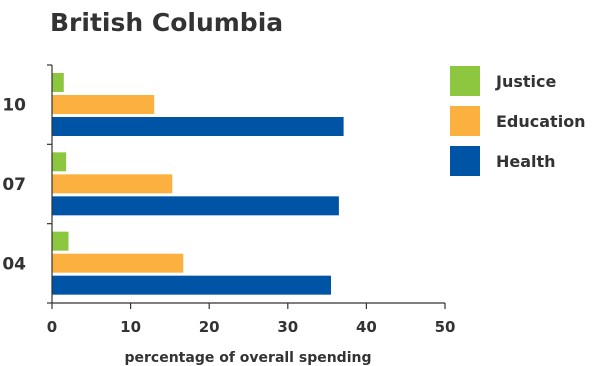 The width and height of the screenshot is (595, 366). What do you see at coordinates (526, 161) in the screenshot?
I see `legend-label-health: Health` at bounding box center [526, 161].